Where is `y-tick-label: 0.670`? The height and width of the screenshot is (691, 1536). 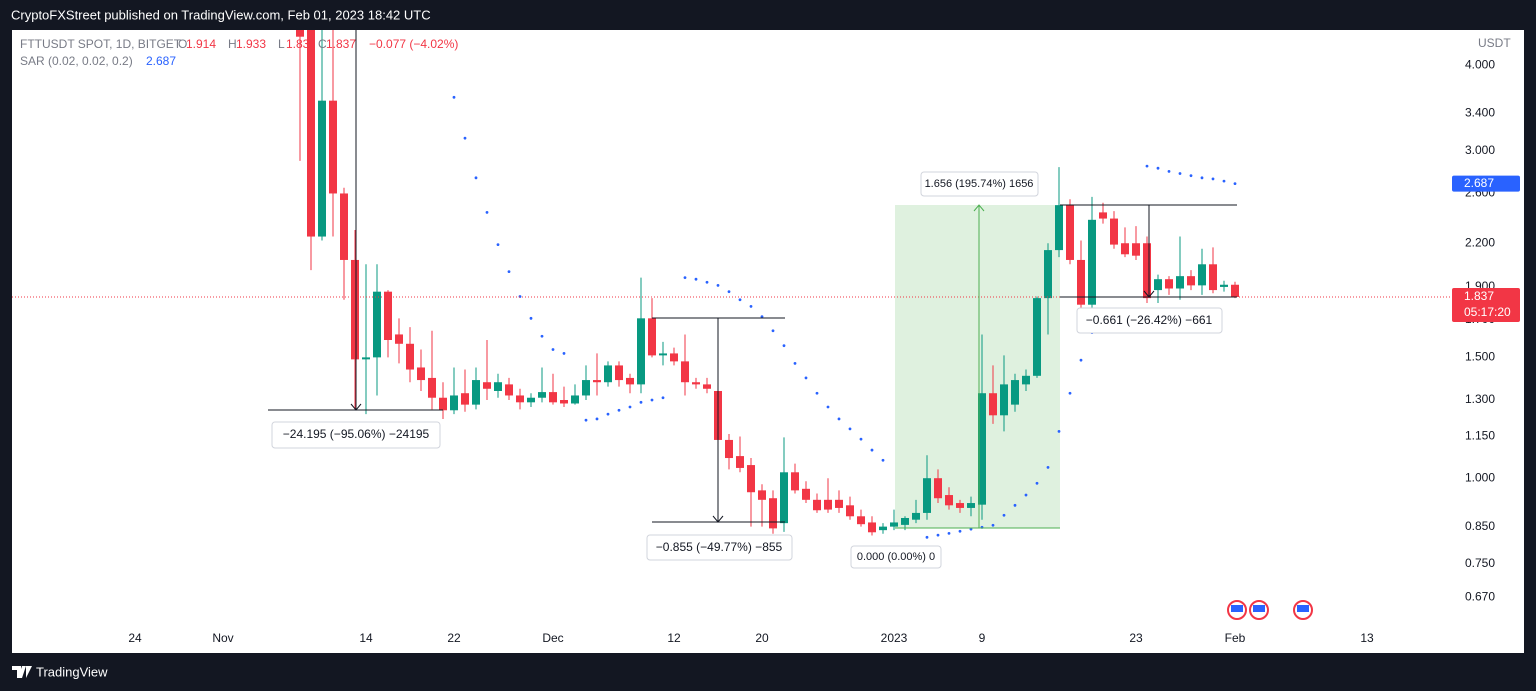
y-tick-label: 0.670 is located at coordinates (1480, 597).